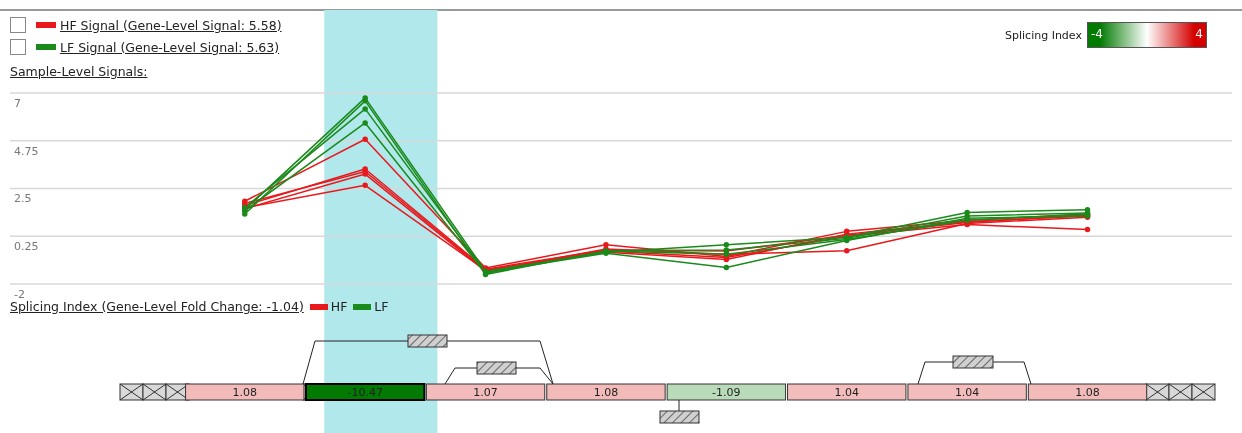 The height and width of the screenshot is (433, 1242). I want to click on legend-label: LF Signal (Gene-Level Signal: 5.63), so click(170, 47).